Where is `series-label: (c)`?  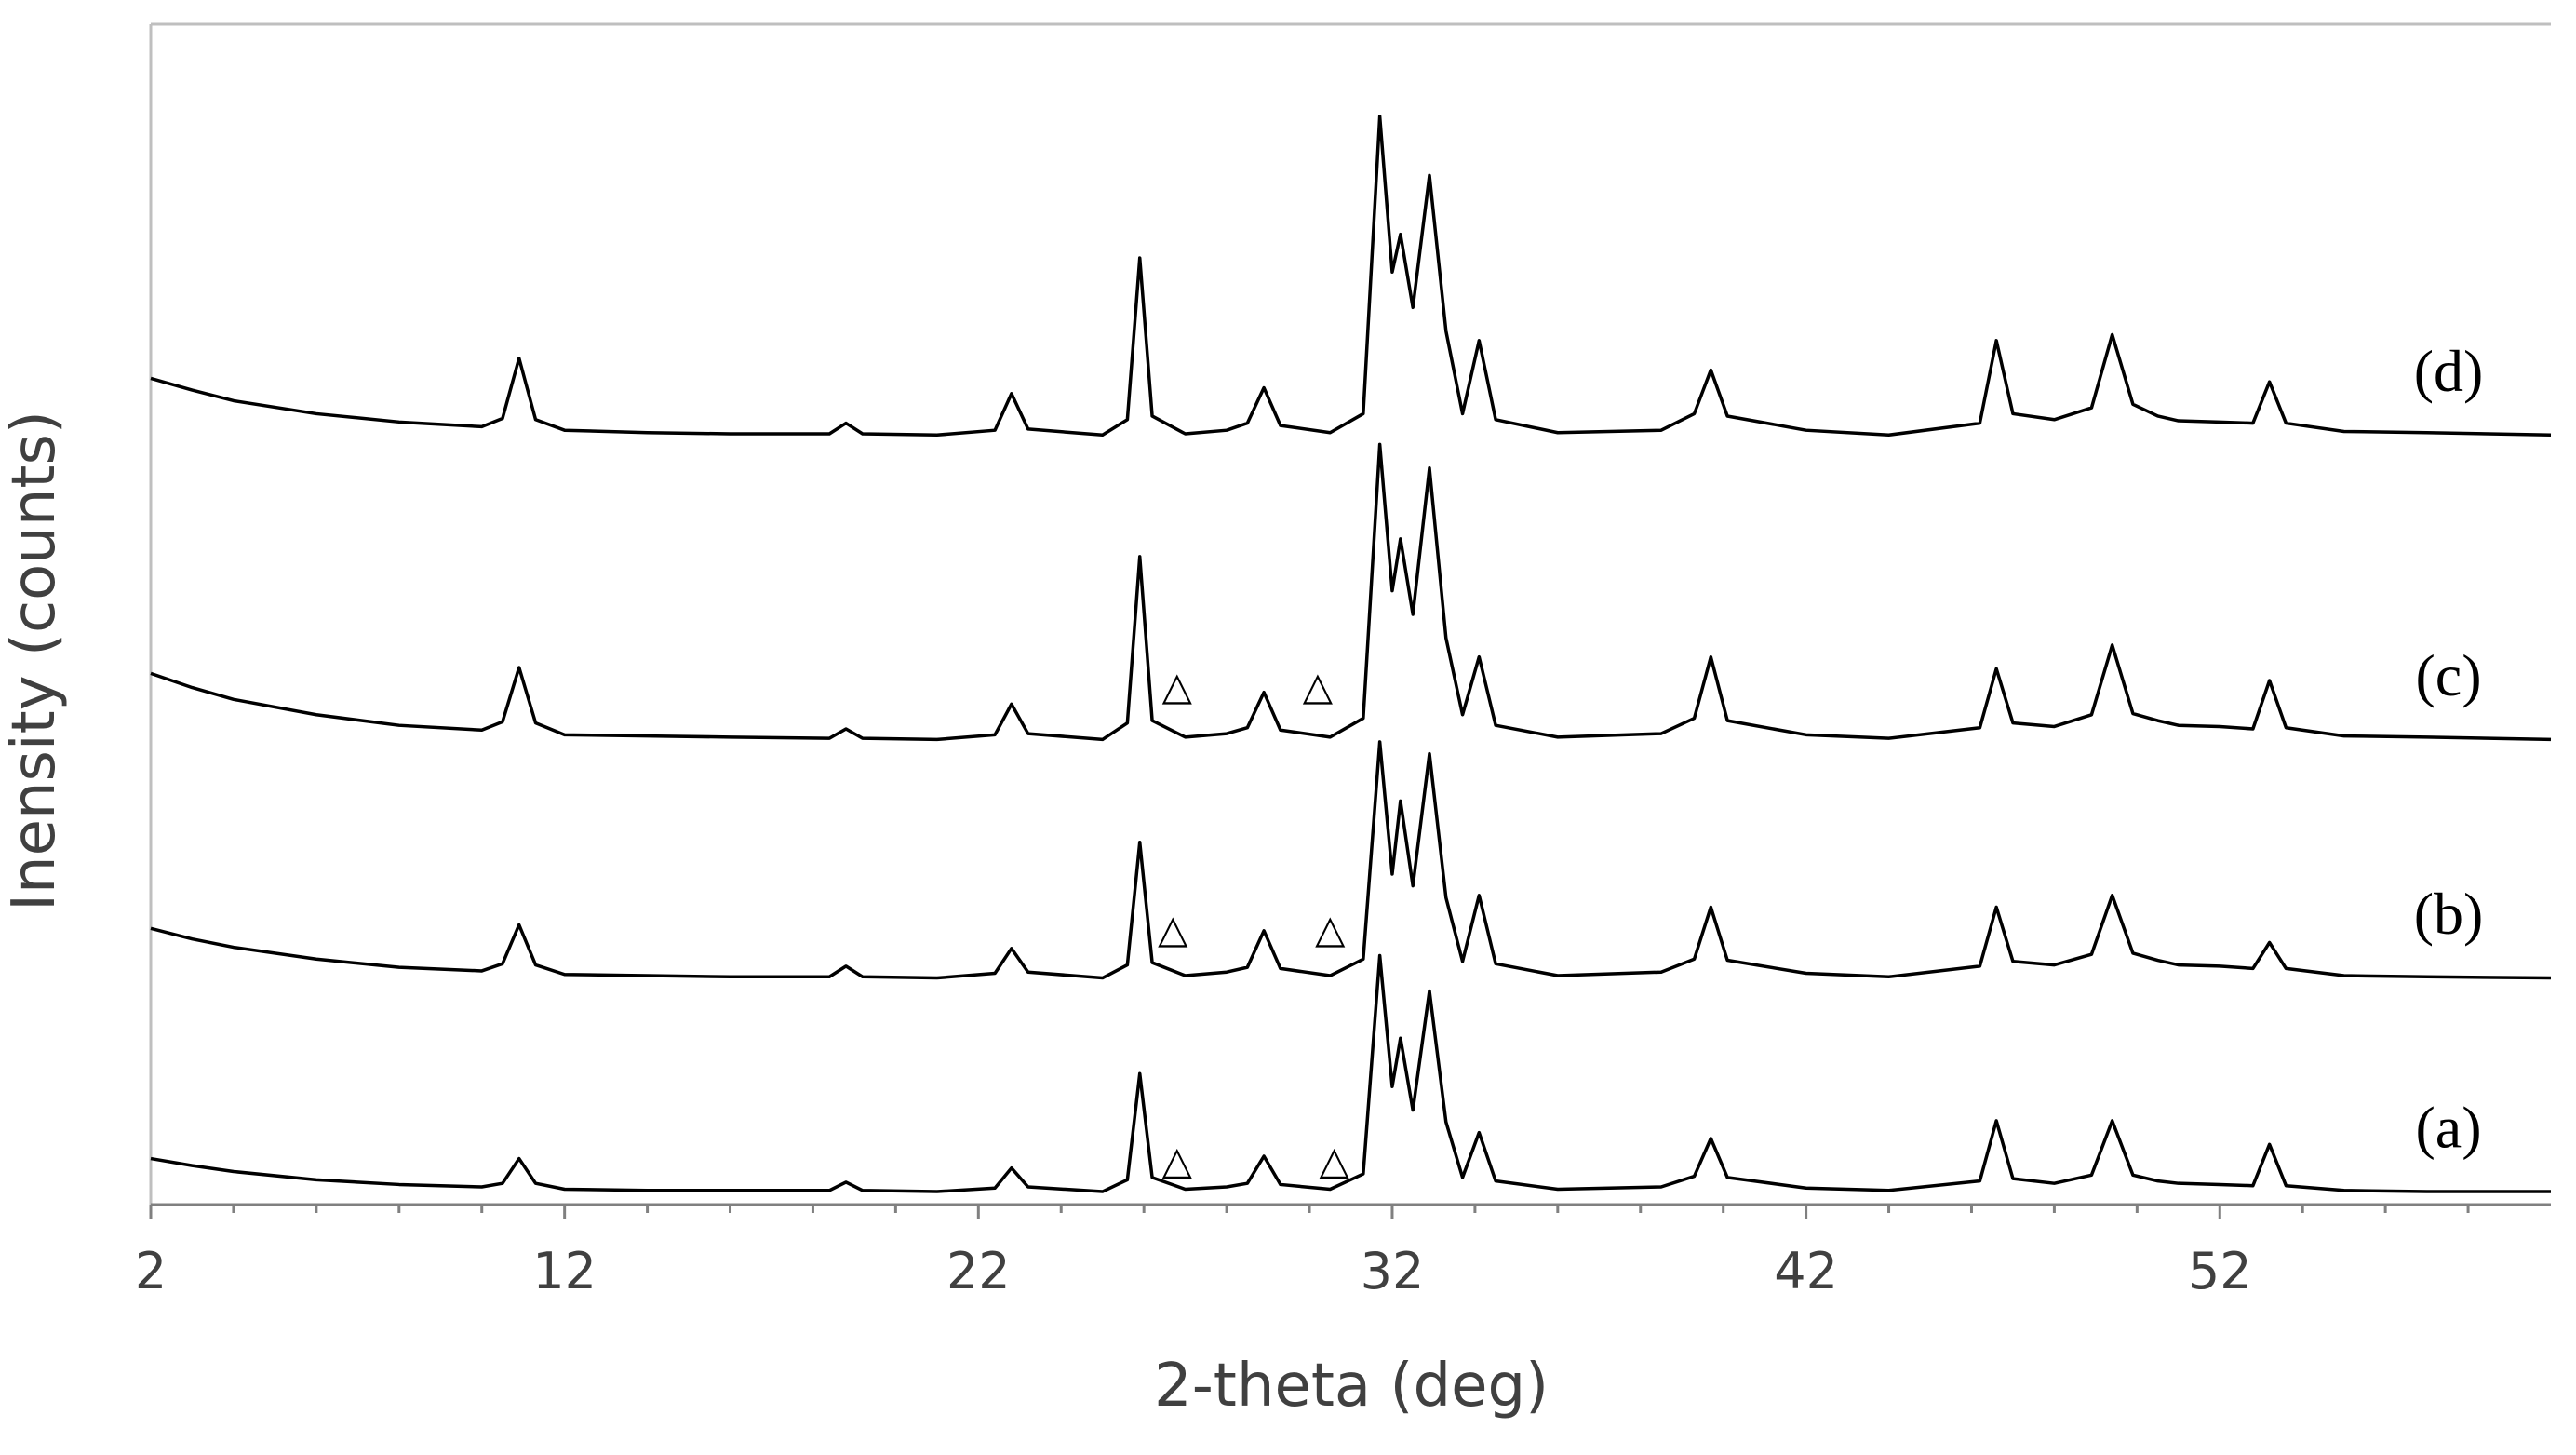 series-label: (c) is located at coordinates (2448, 675).